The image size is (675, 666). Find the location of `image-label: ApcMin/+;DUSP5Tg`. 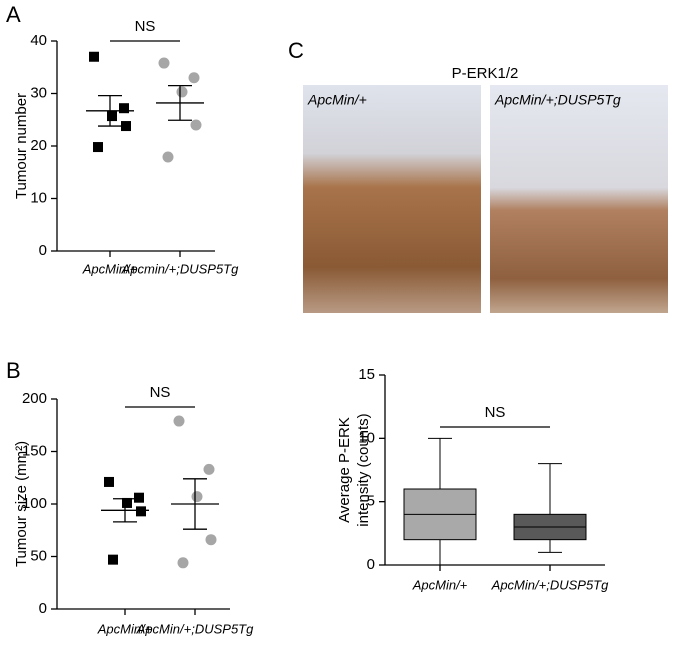

image-label: ApcMin/+;DUSP5Tg is located at coordinates (557, 100).